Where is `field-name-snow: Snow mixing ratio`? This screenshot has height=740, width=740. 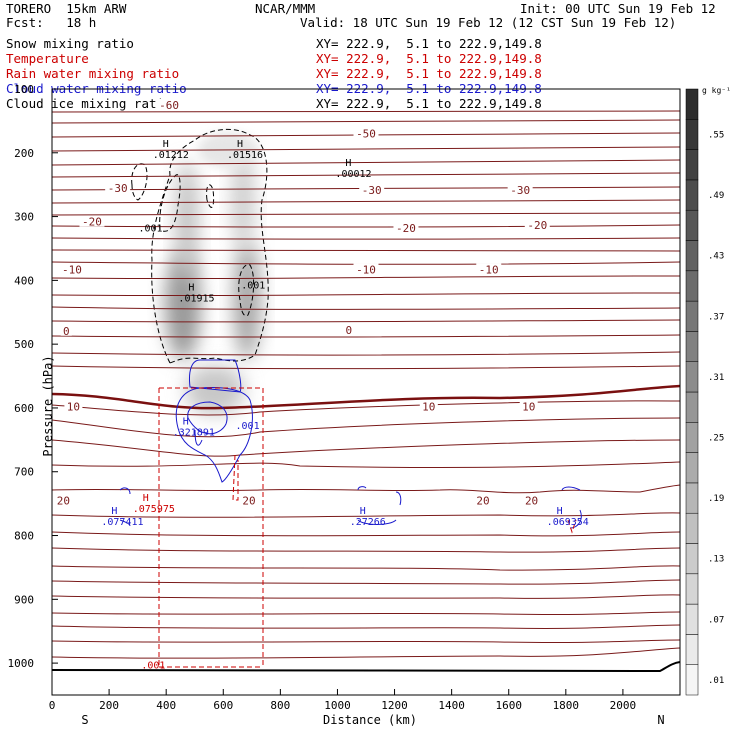 field-name-snow: Snow mixing ratio is located at coordinates (70, 43).